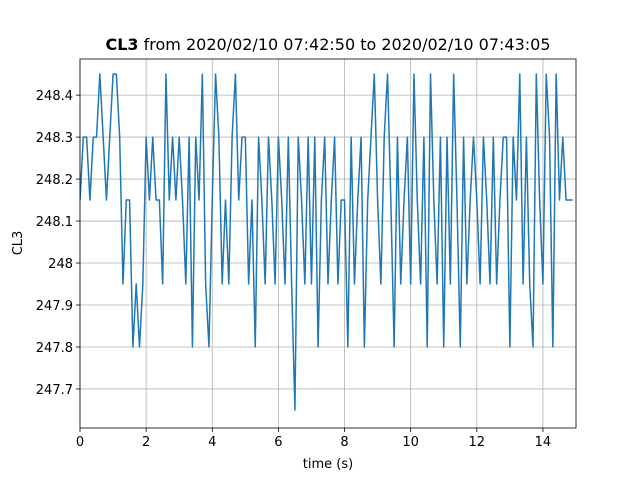 This screenshot has width=640, height=480. I want to click on y-tick-label: 248.2, so click(54, 180).